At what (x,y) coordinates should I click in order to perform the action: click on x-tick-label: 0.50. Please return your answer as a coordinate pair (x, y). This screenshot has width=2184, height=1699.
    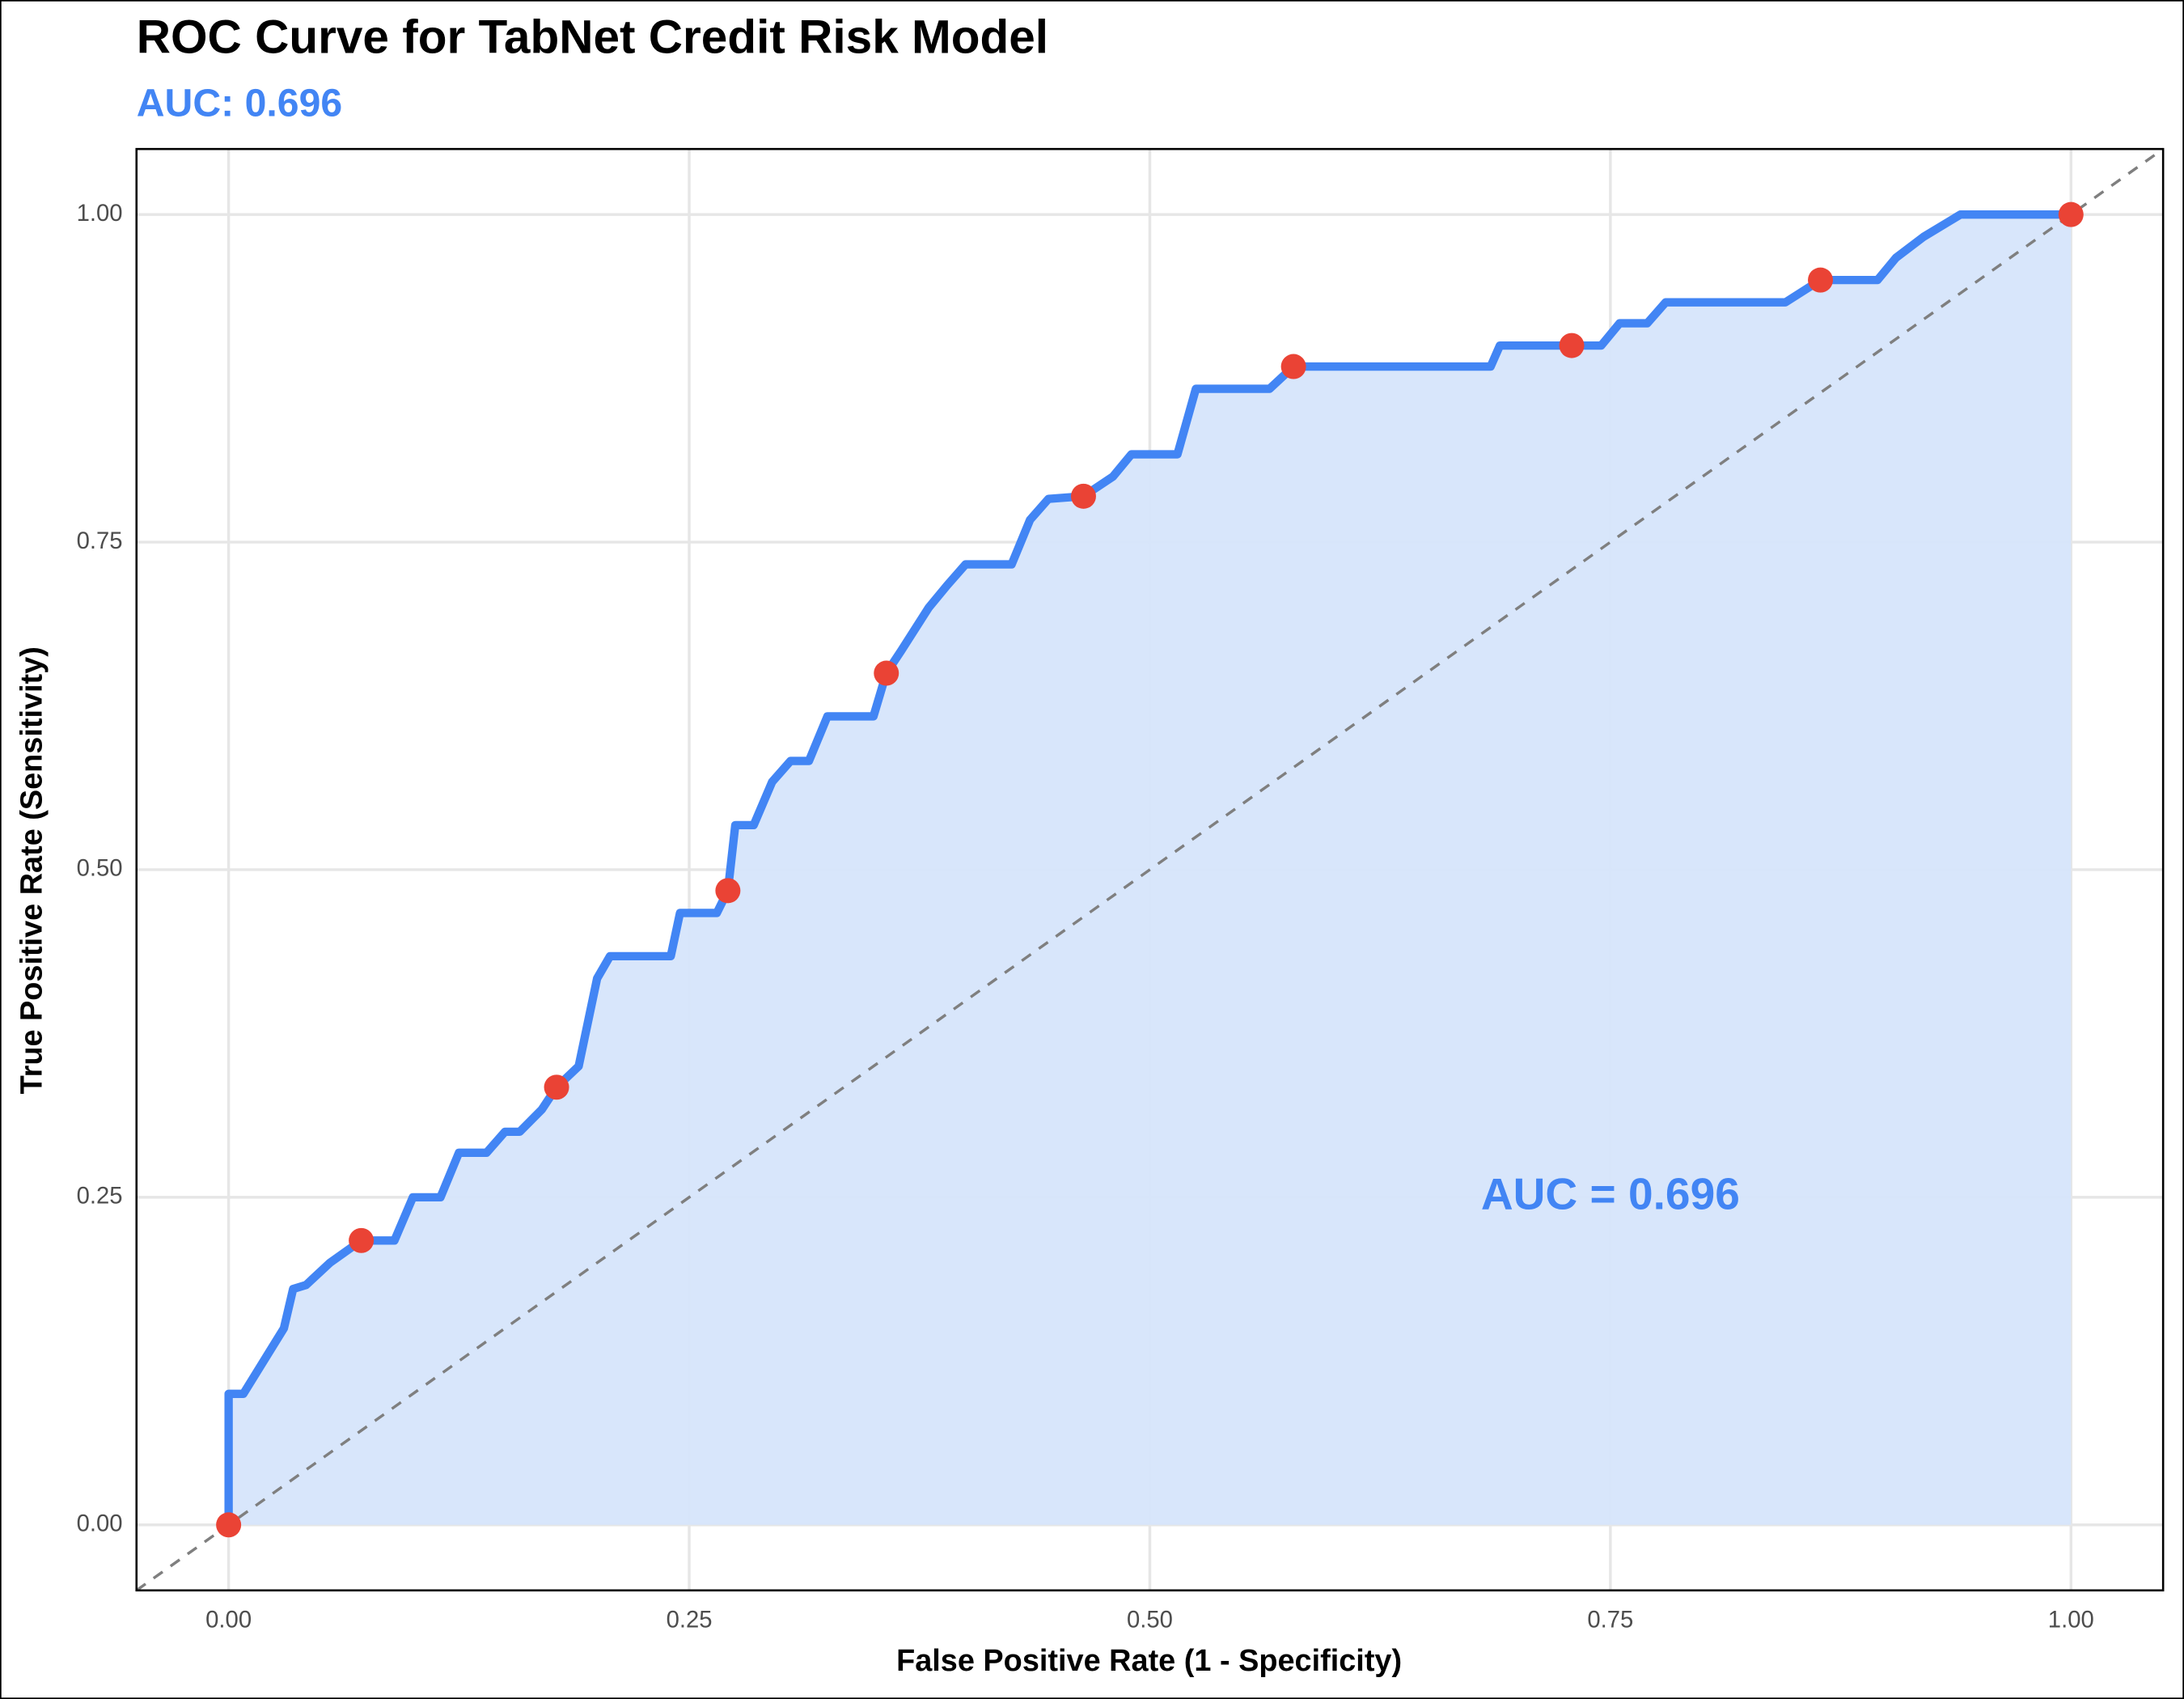
    Looking at the image, I should click on (1150, 1620).